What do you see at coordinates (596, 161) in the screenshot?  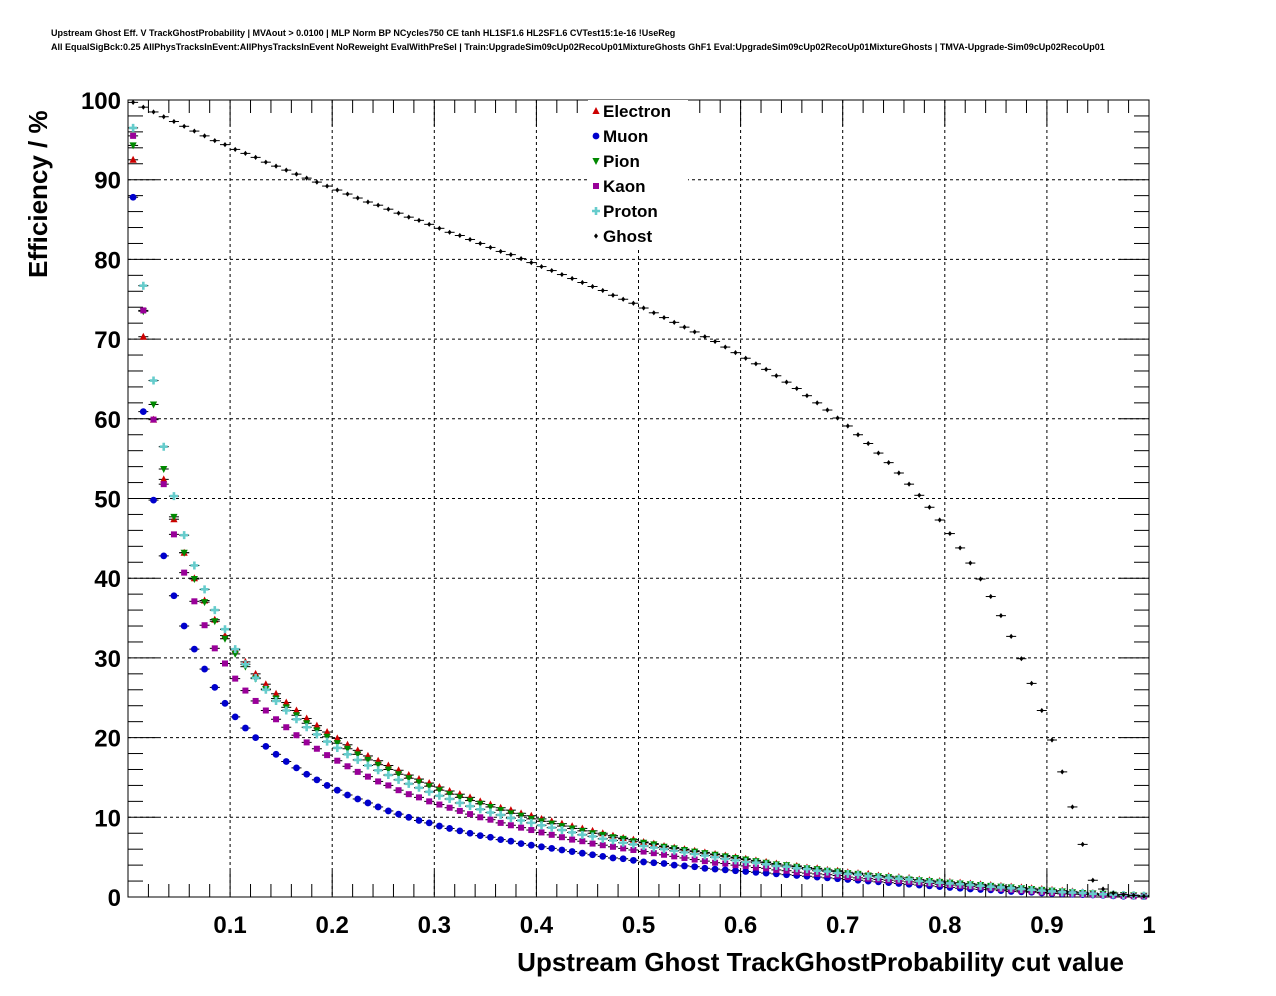 I see `legend-marker-pion` at bounding box center [596, 161].